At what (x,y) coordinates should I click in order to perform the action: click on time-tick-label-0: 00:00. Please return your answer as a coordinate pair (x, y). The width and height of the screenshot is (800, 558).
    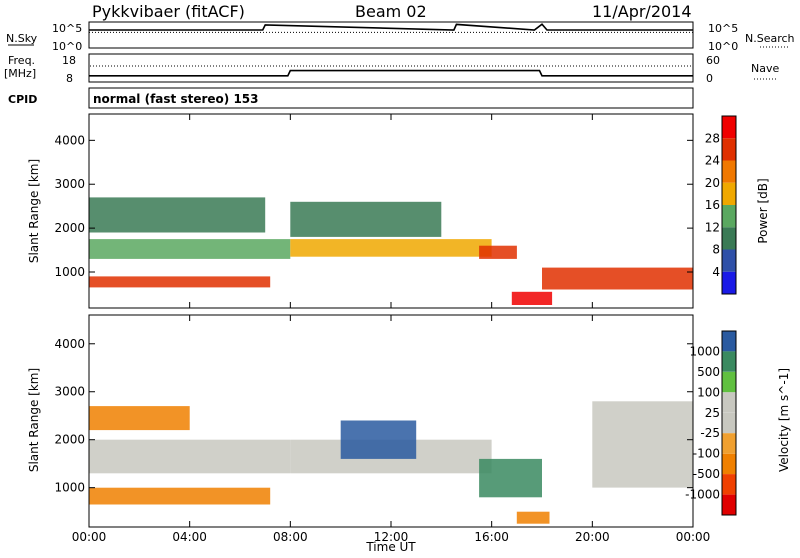
    Looking at the image, I should click on (89, 537).